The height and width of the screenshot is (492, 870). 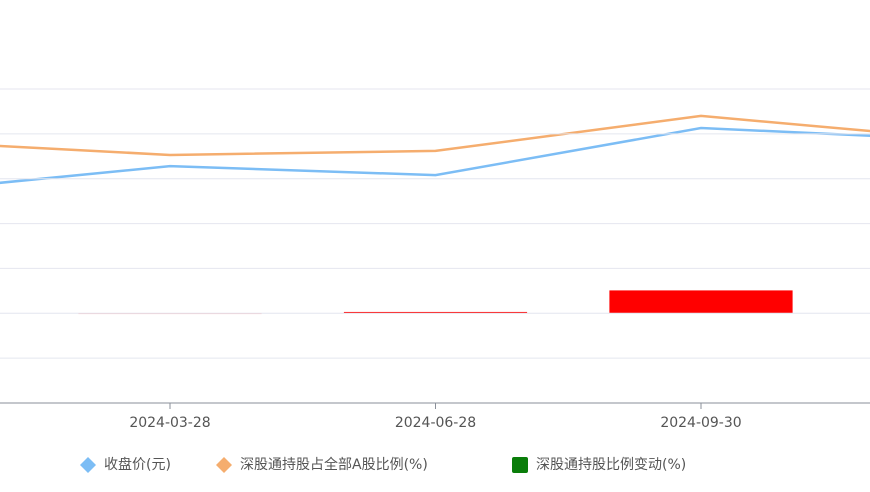 What do you see at coordinates (169, 423) in the screenshot?
I see `x-tick-label: 2024-03-28` at bounding box center [169, 423].